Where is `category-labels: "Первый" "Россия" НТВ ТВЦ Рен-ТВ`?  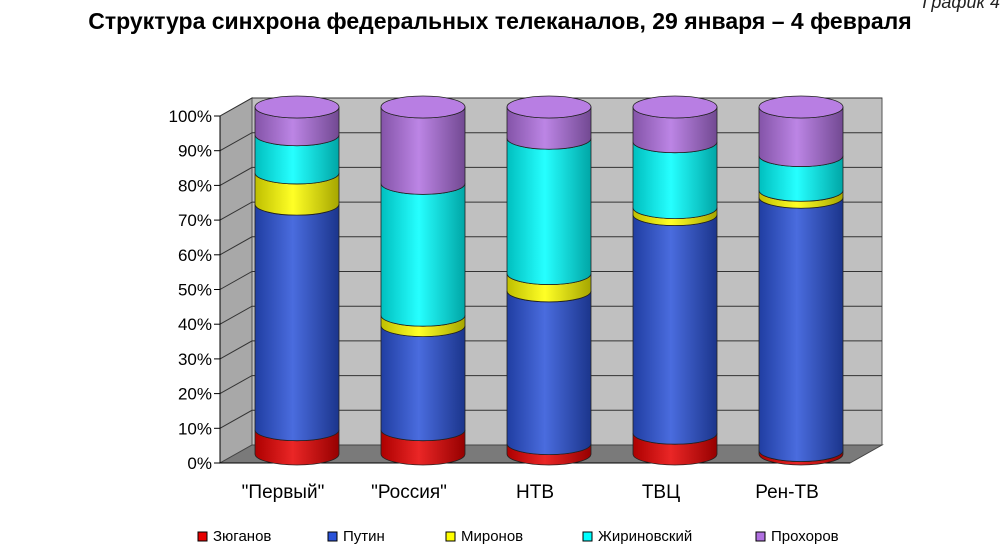
category-labels: "Первый" "Россия" НТВ ТВЦ Рен-ТВ is located at coordinates (530, 492).